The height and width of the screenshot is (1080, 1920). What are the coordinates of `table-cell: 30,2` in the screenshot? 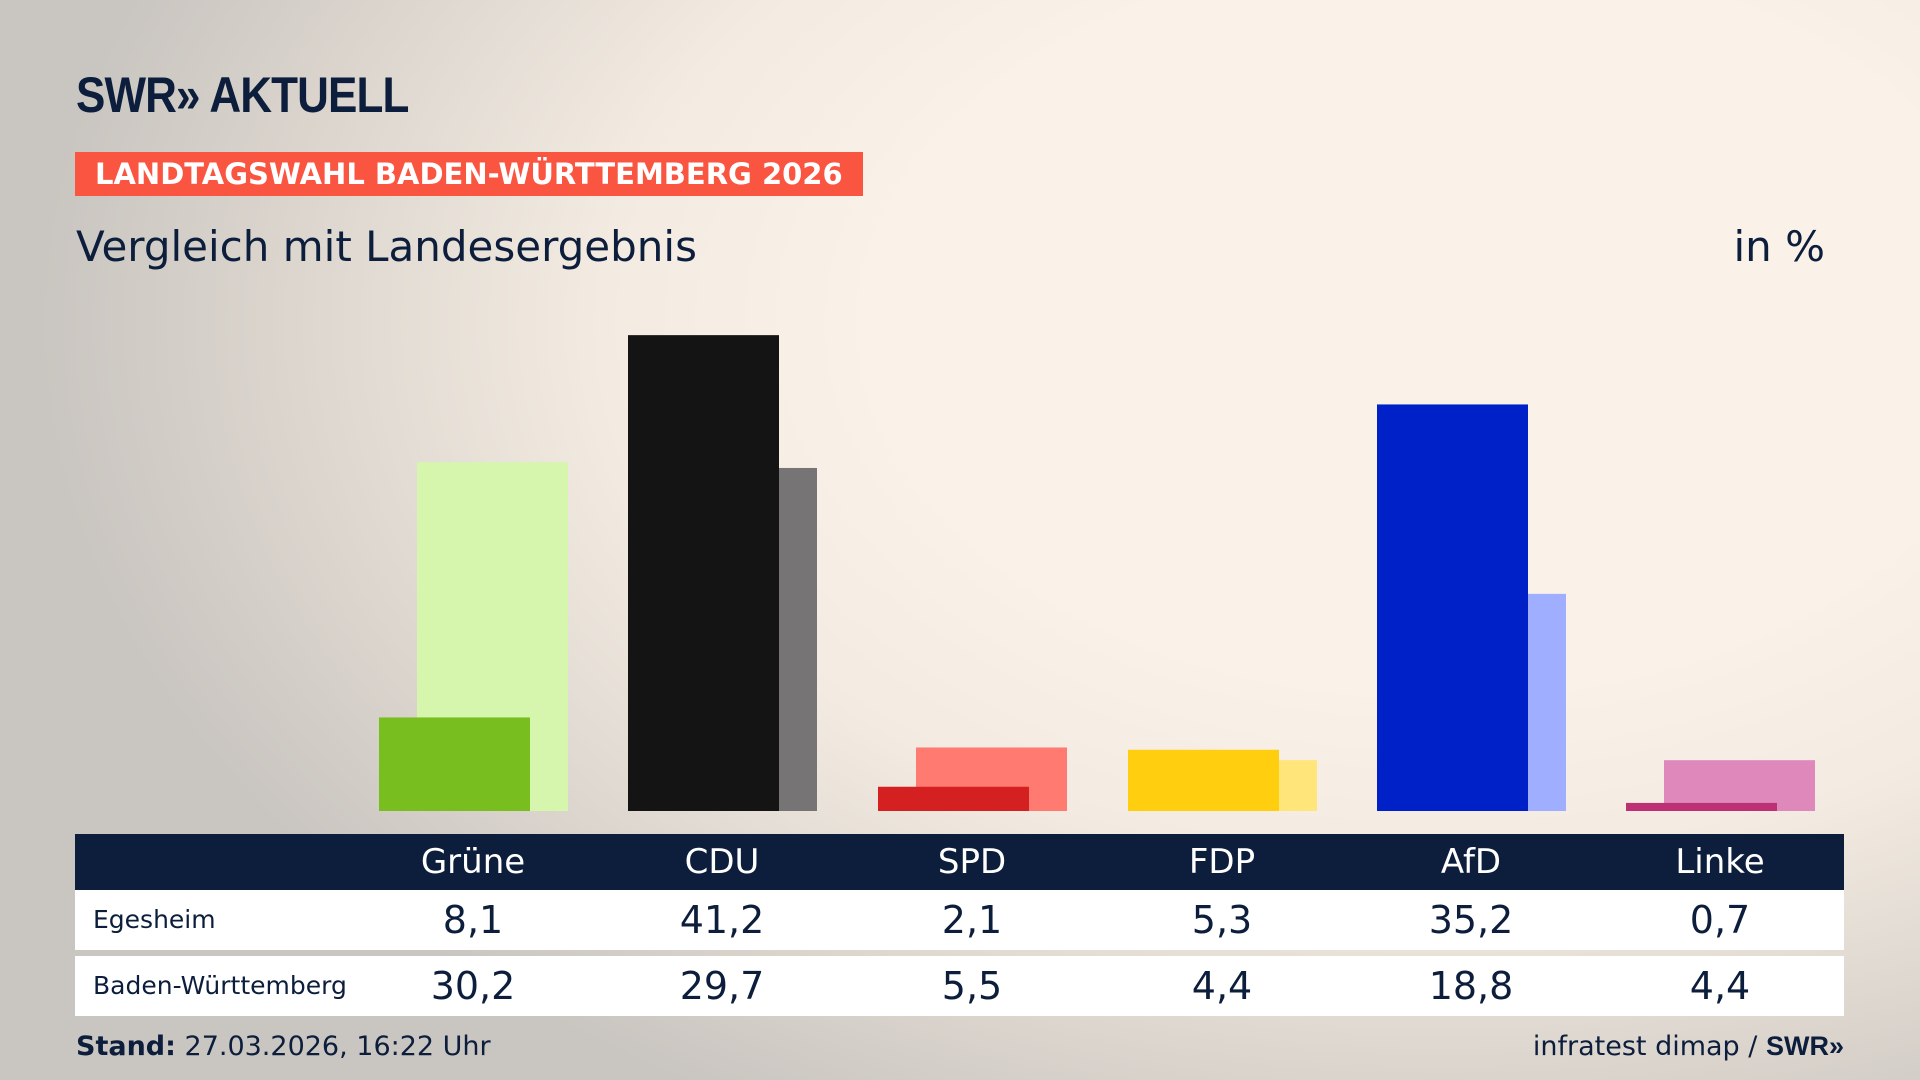 It's located at (473, 986).